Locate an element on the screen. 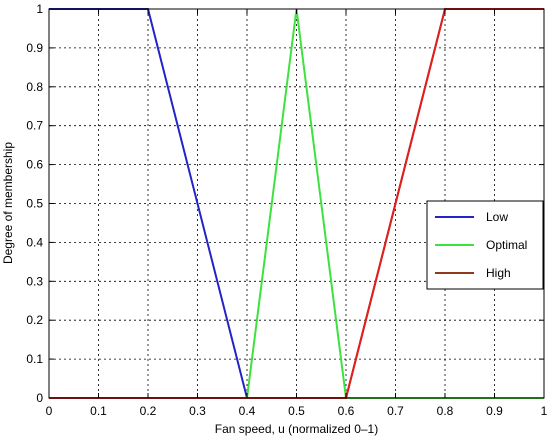  x-tick-label: 0.9 is located at coordinates (494, 411).